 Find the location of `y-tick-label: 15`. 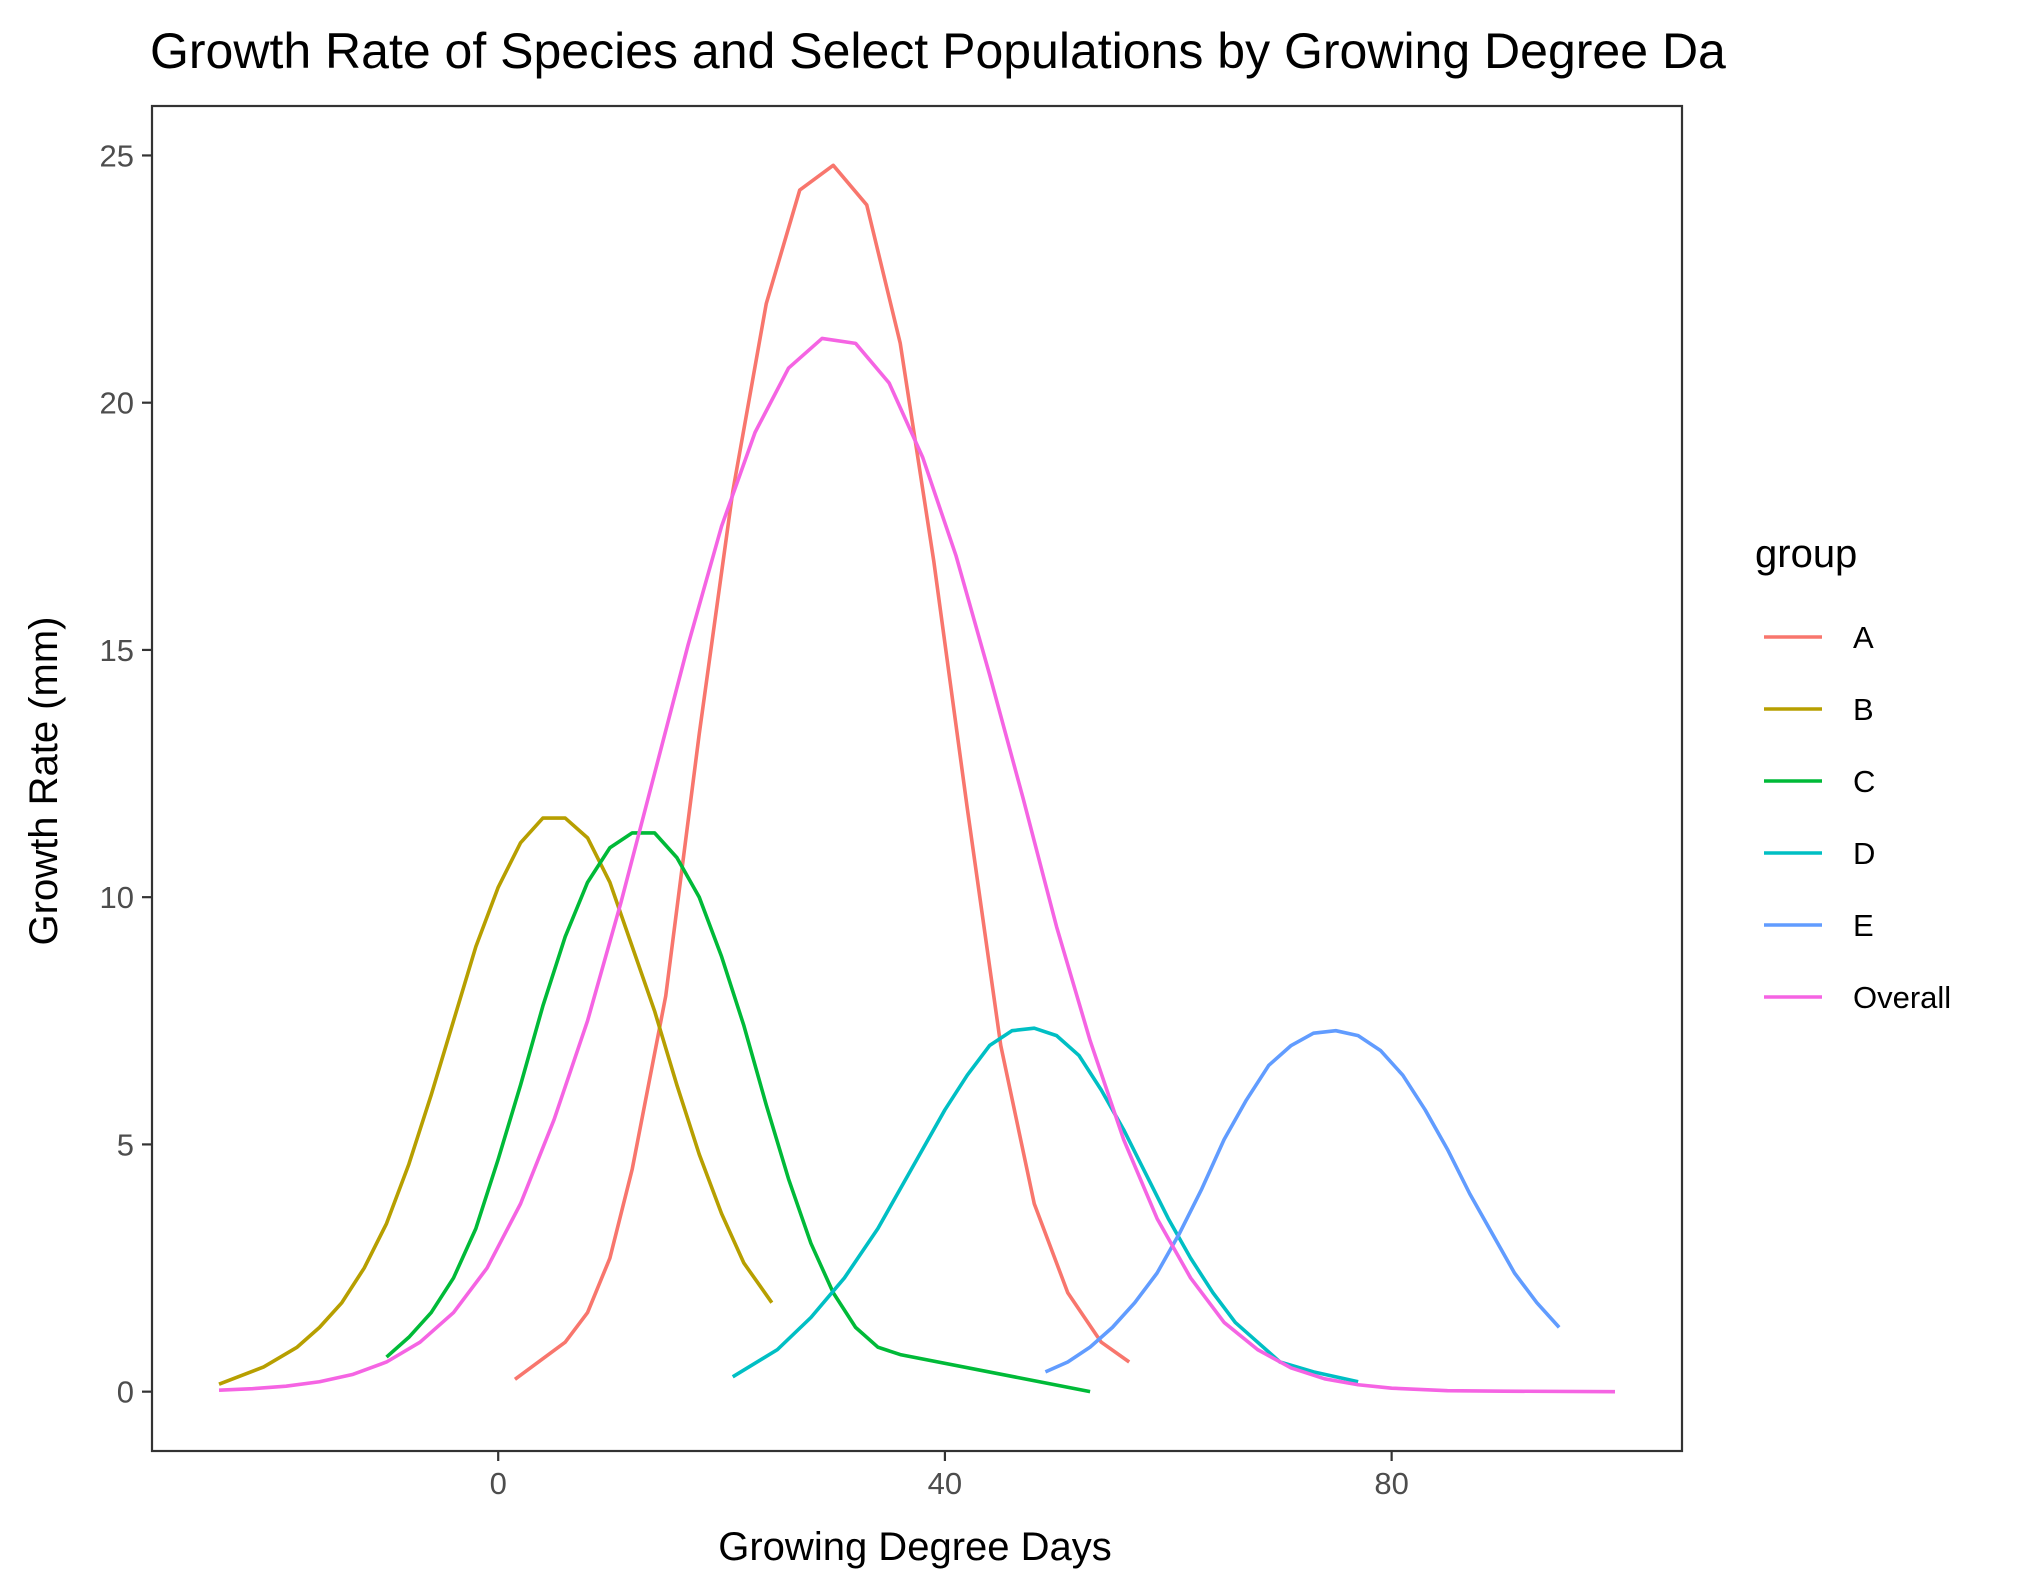

y-tick-label: 15 is located at coordinates (117, 650).